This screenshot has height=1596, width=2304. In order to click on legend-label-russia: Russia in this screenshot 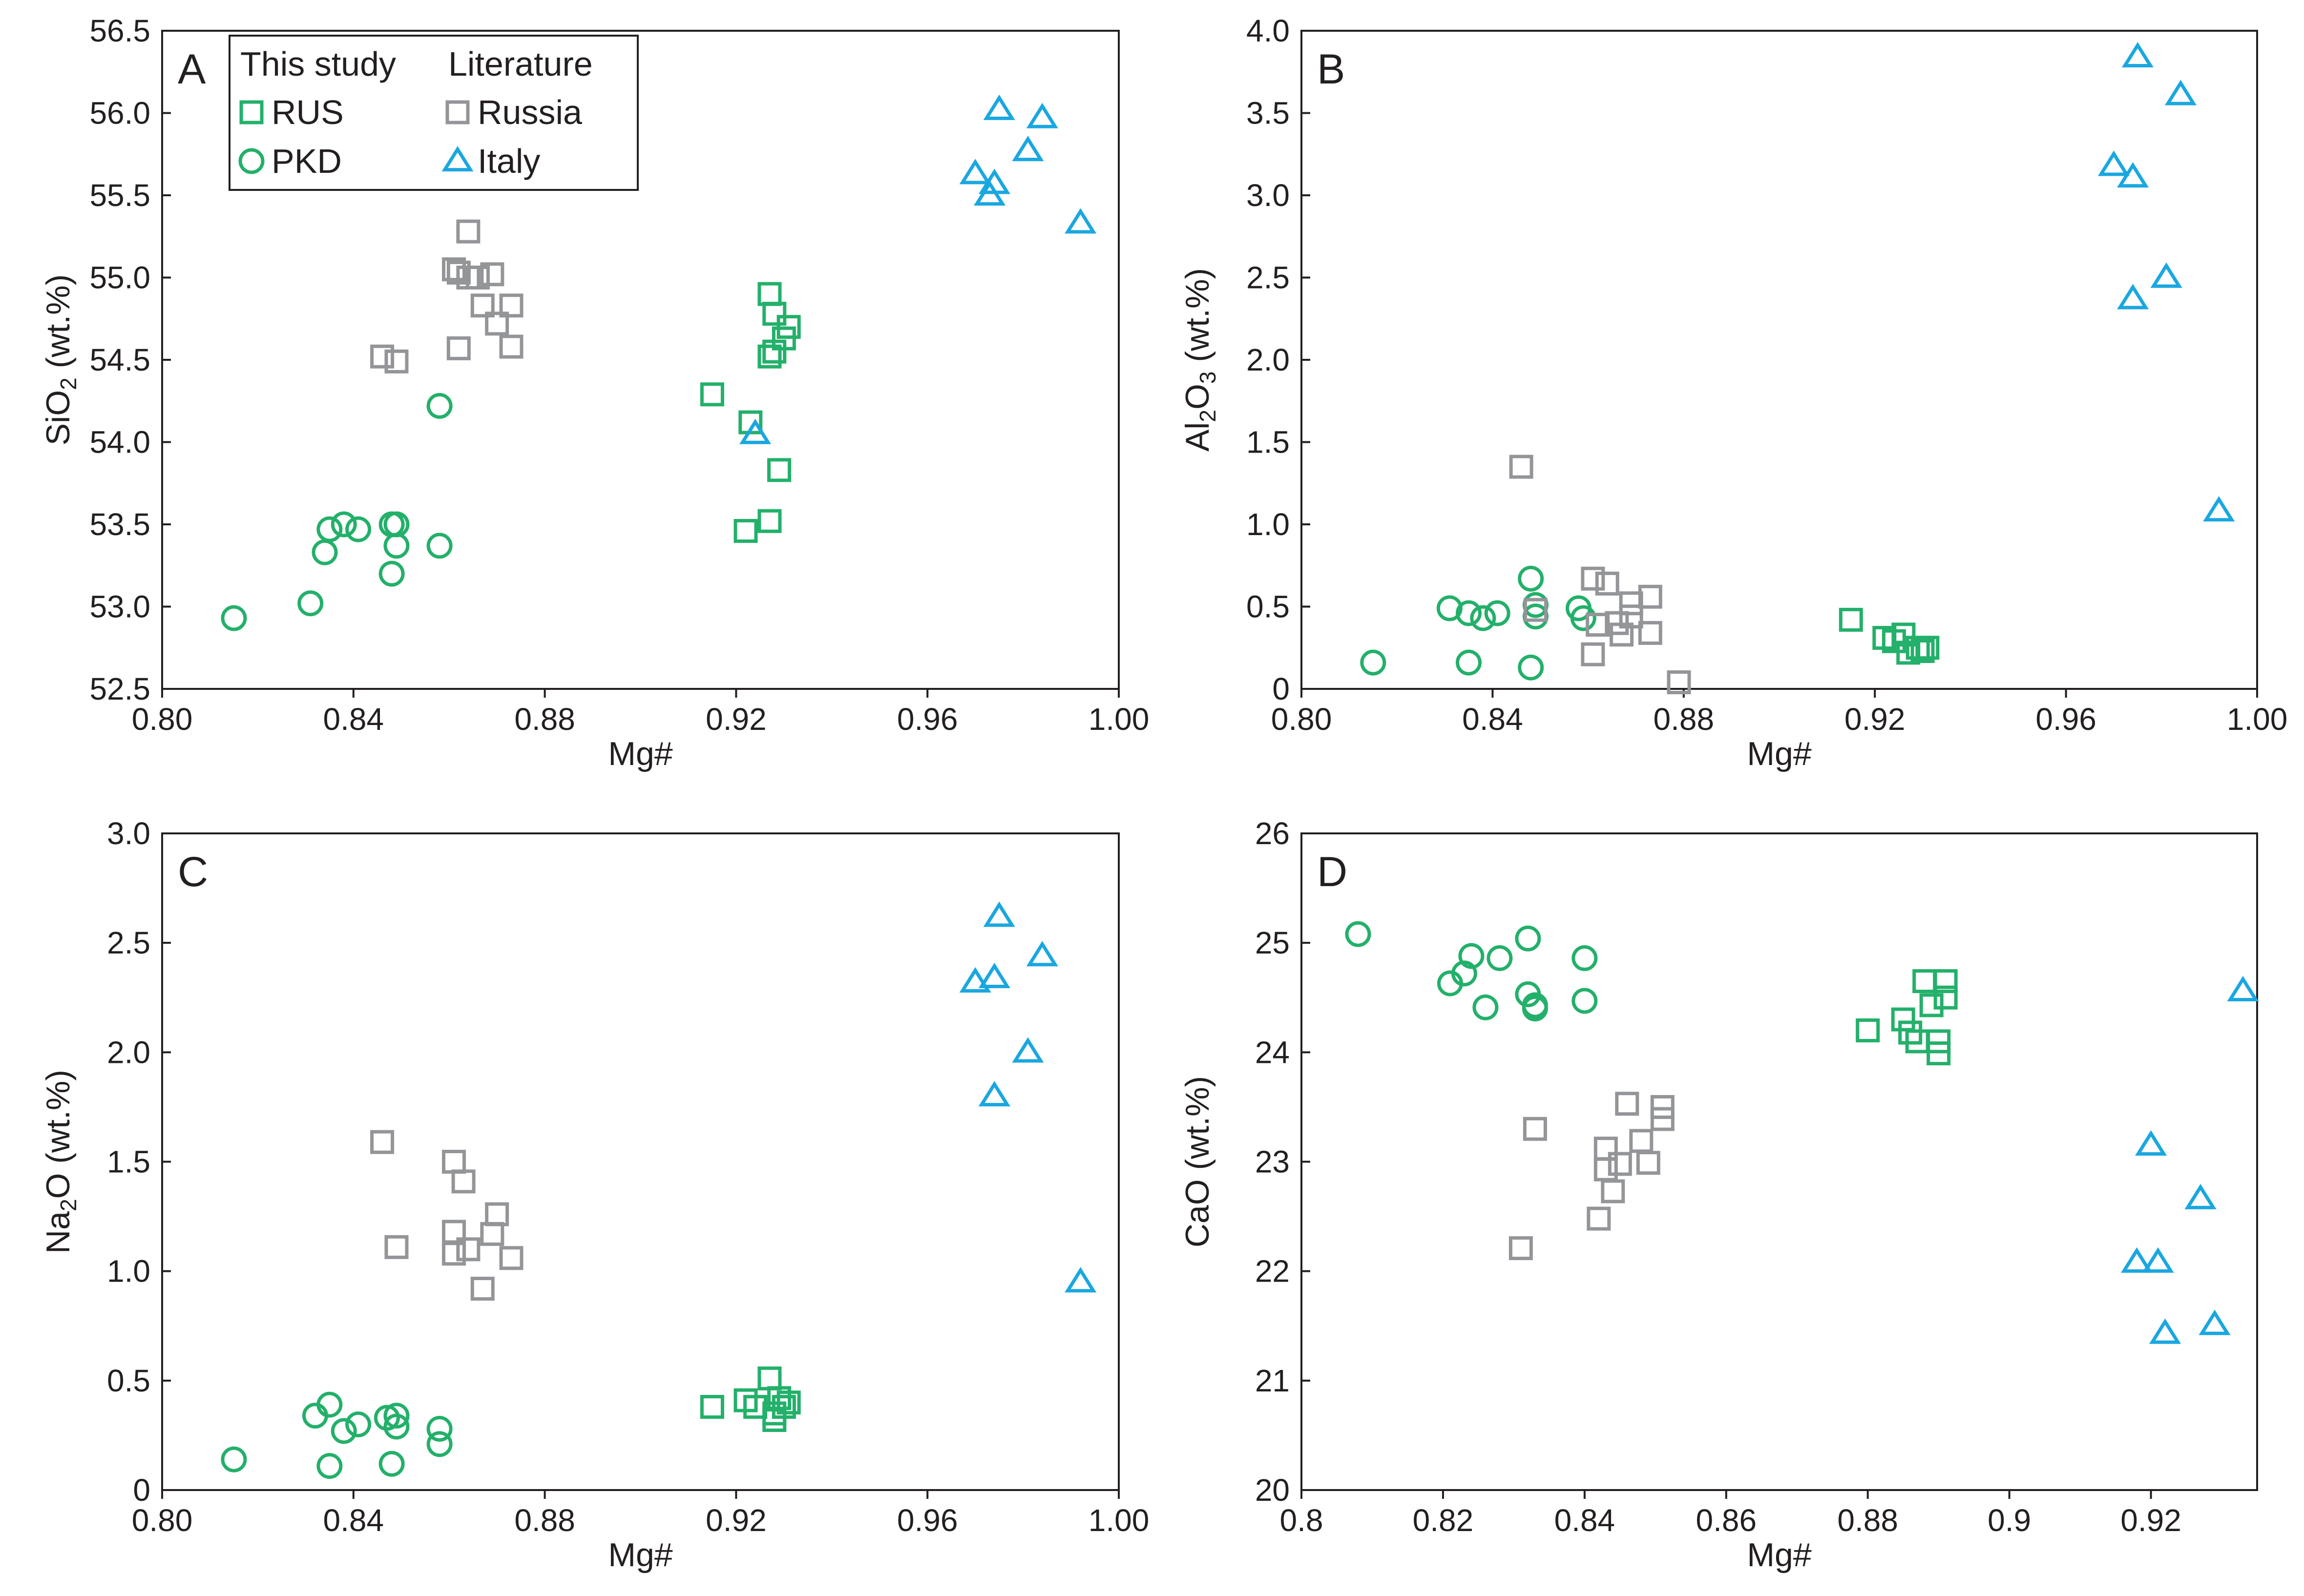, I will do `click(530, 112)`.